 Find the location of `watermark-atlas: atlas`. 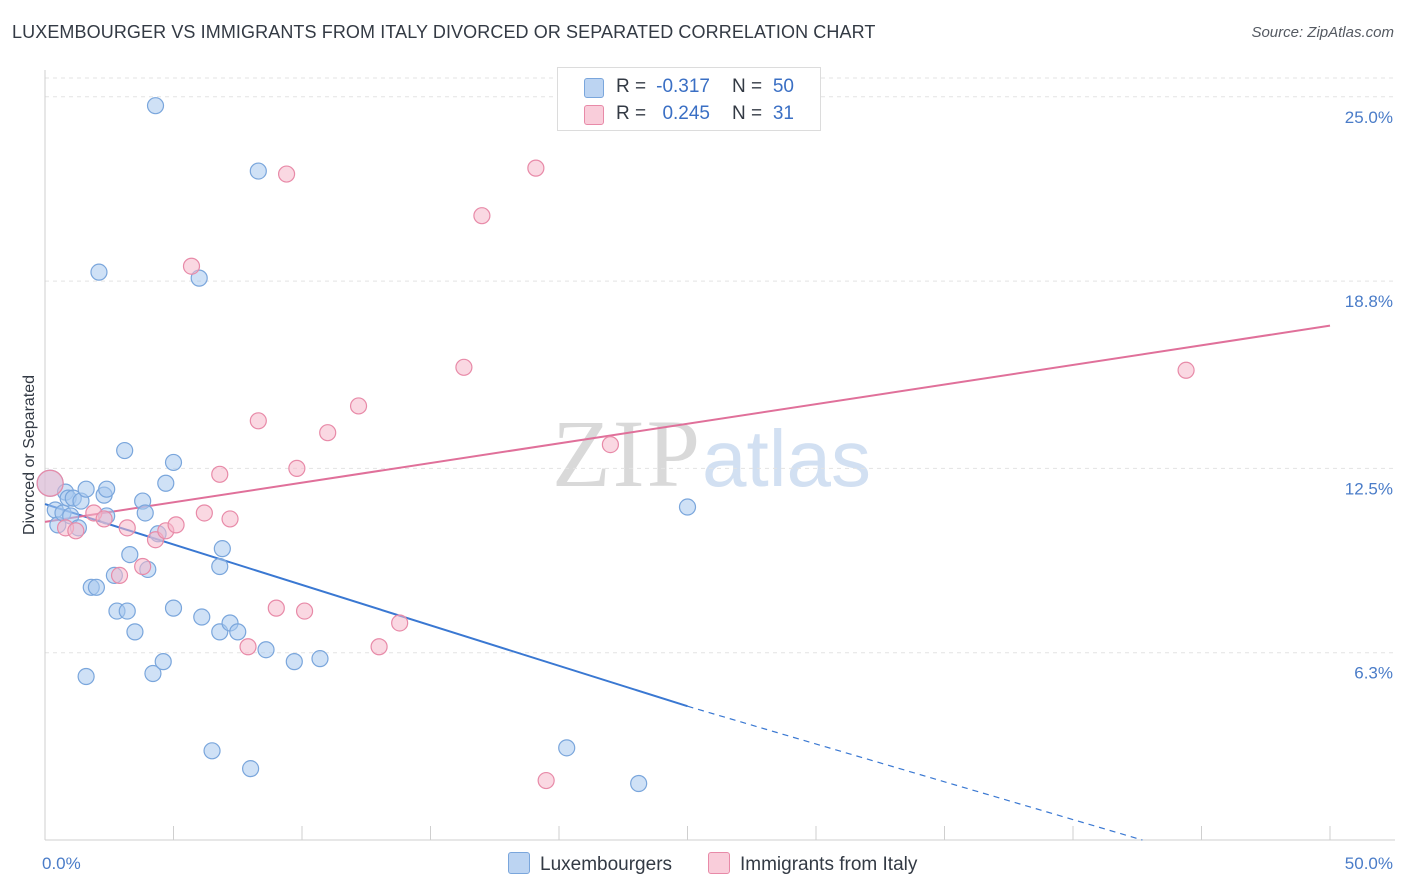

watermark-atlas: atlas is located at coordinates (786, 458).